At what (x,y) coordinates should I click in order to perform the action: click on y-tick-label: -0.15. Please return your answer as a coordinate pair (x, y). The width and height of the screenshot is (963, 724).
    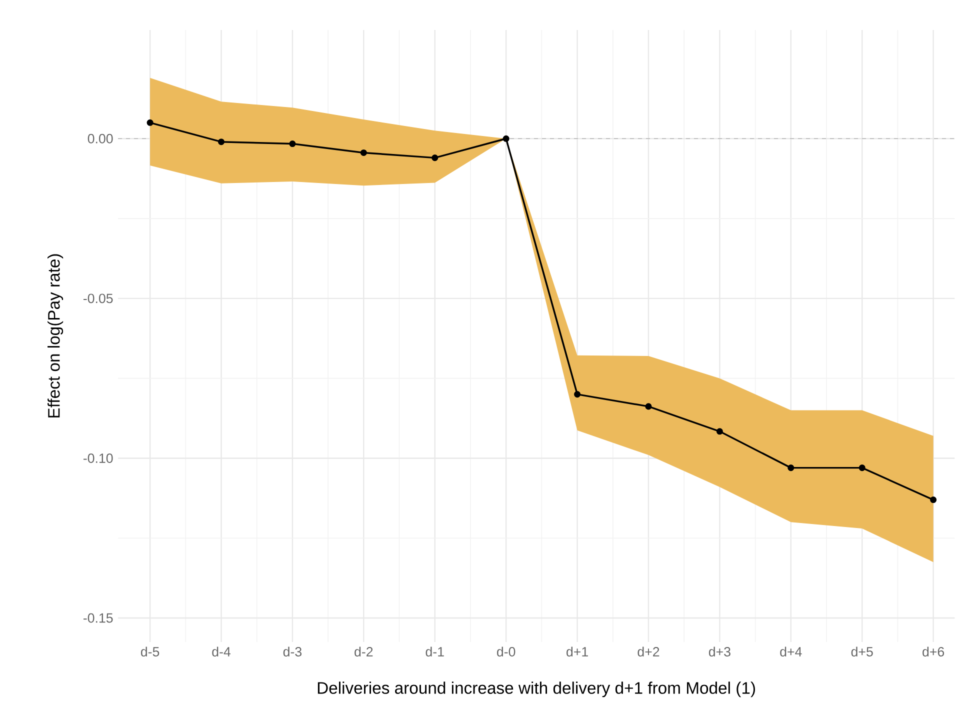
    Looking at the image, I should click on (98, 618).